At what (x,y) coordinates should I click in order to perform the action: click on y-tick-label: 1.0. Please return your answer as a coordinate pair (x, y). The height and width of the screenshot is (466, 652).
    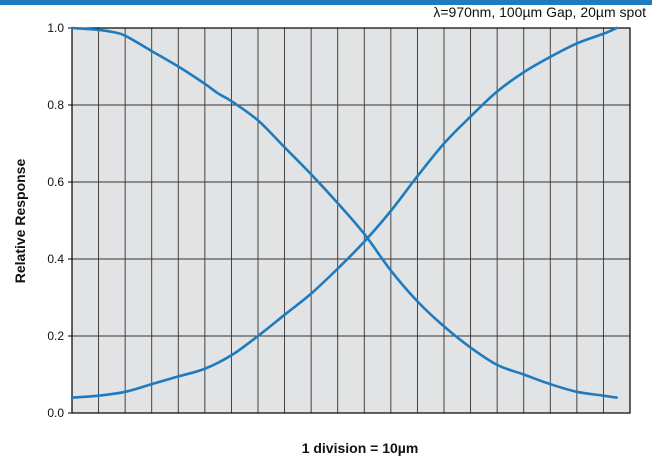
    Looking at the image, I should click on (55, 28).